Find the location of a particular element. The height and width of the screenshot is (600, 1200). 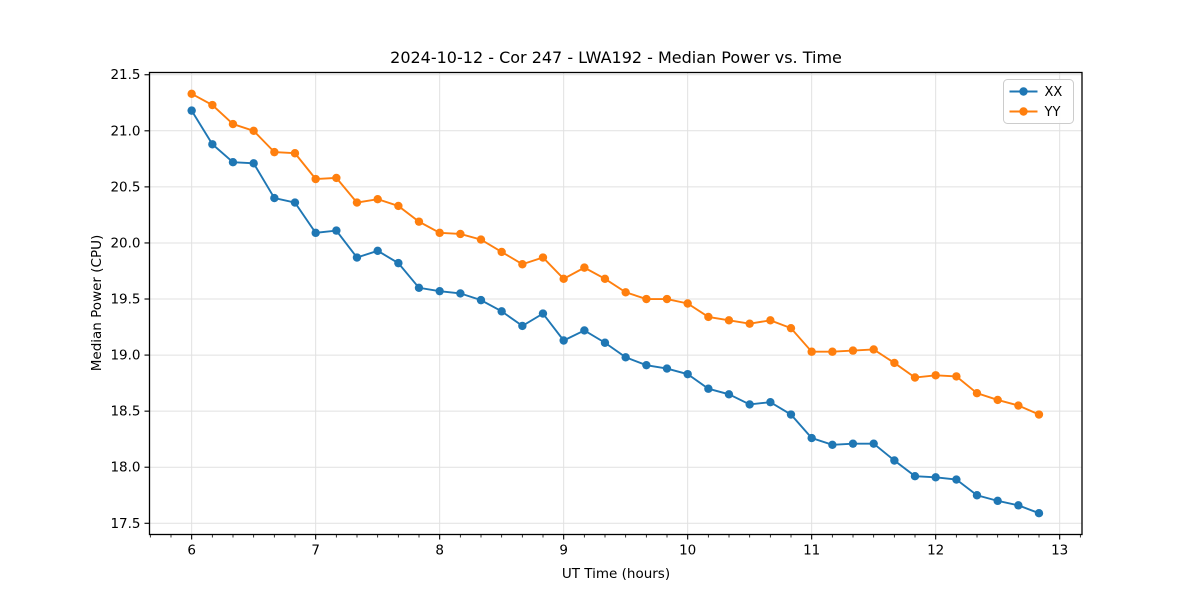

y-tick-label: 18.5 is located at coordinates (125, 412).